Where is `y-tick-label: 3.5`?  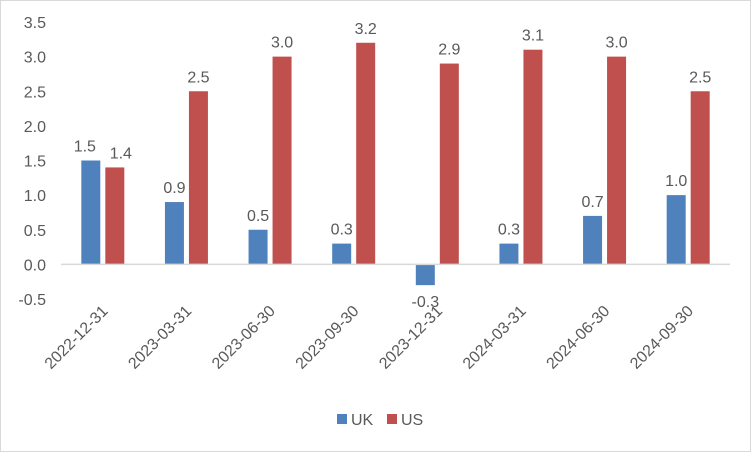
y-tick-label: 3.5 is located at coordinates (35, 23).